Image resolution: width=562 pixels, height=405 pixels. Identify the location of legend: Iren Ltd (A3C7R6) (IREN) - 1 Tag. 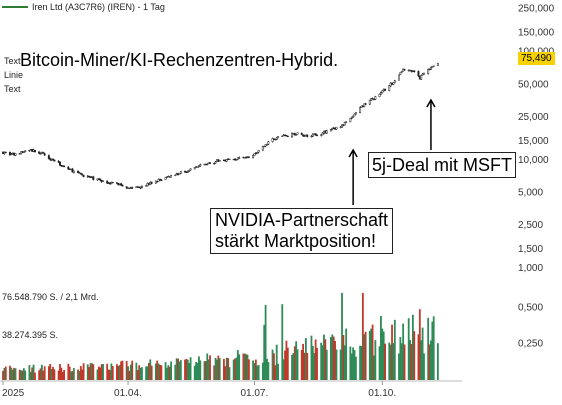
(83, 7).